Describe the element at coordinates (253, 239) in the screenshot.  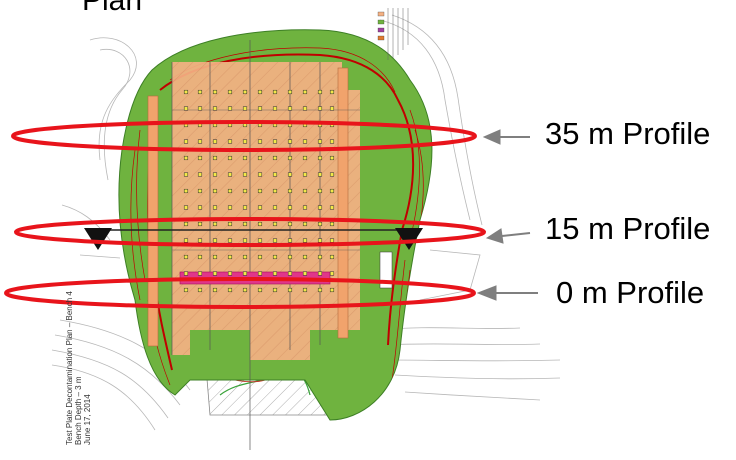
I see `section-line` at that location.